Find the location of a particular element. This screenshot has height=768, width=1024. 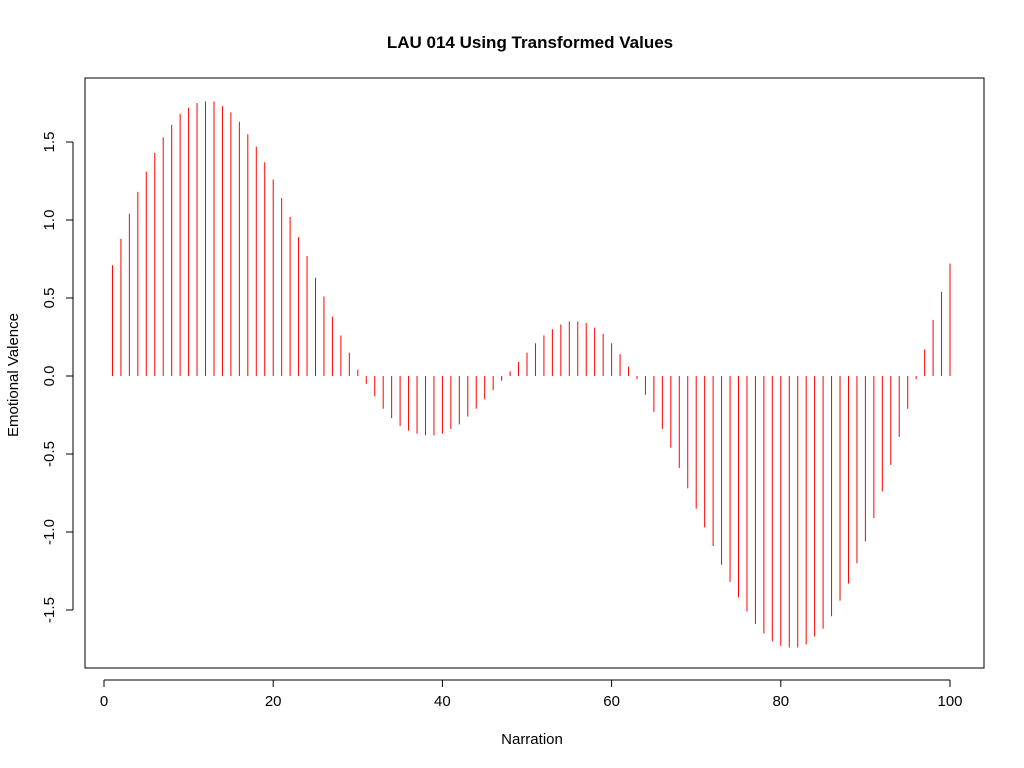

x-tick-label: 100 is located at coordinates (949, 701).